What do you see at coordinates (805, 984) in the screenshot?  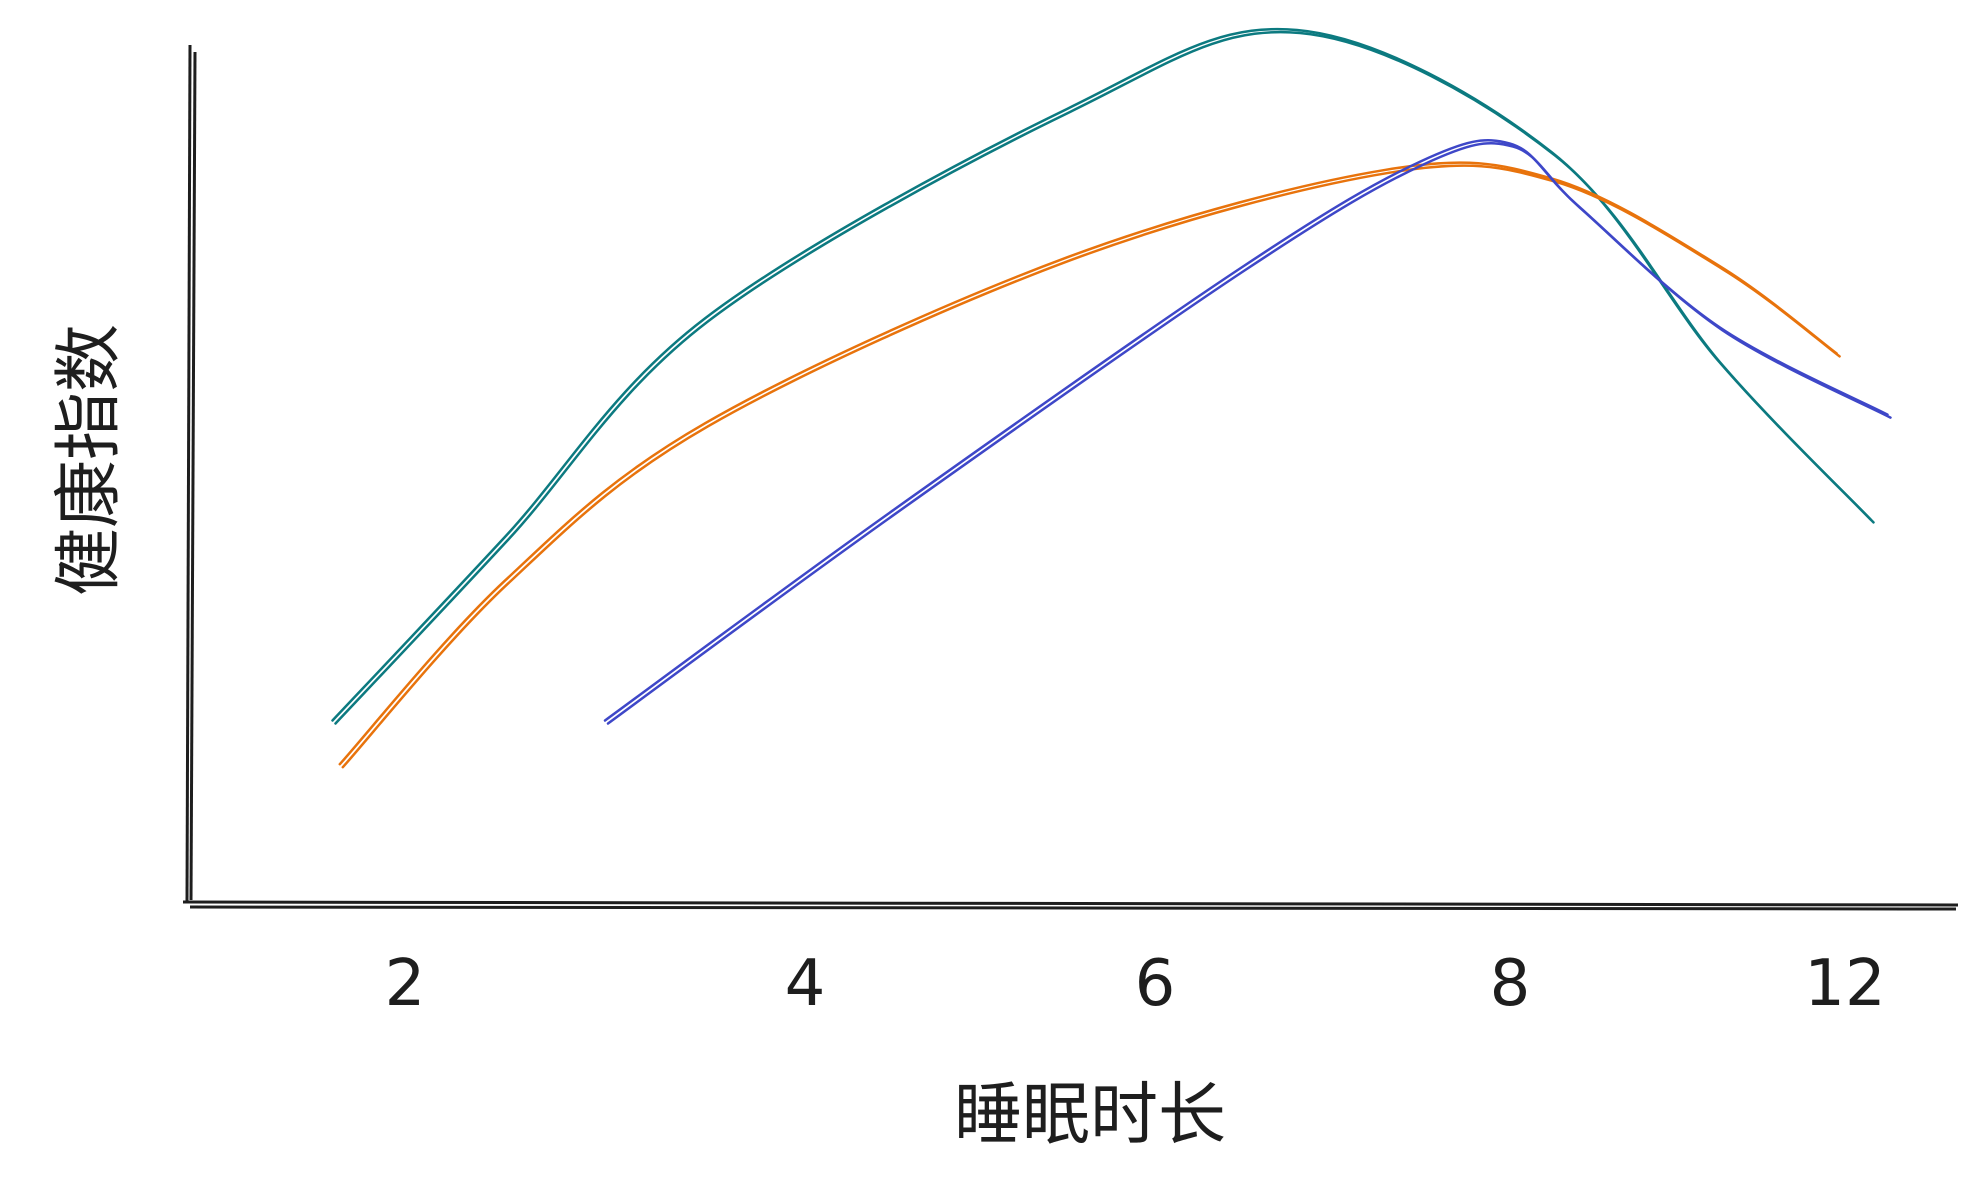 I see `x-tick-label-4: 4` at bounding box center [805, 984].